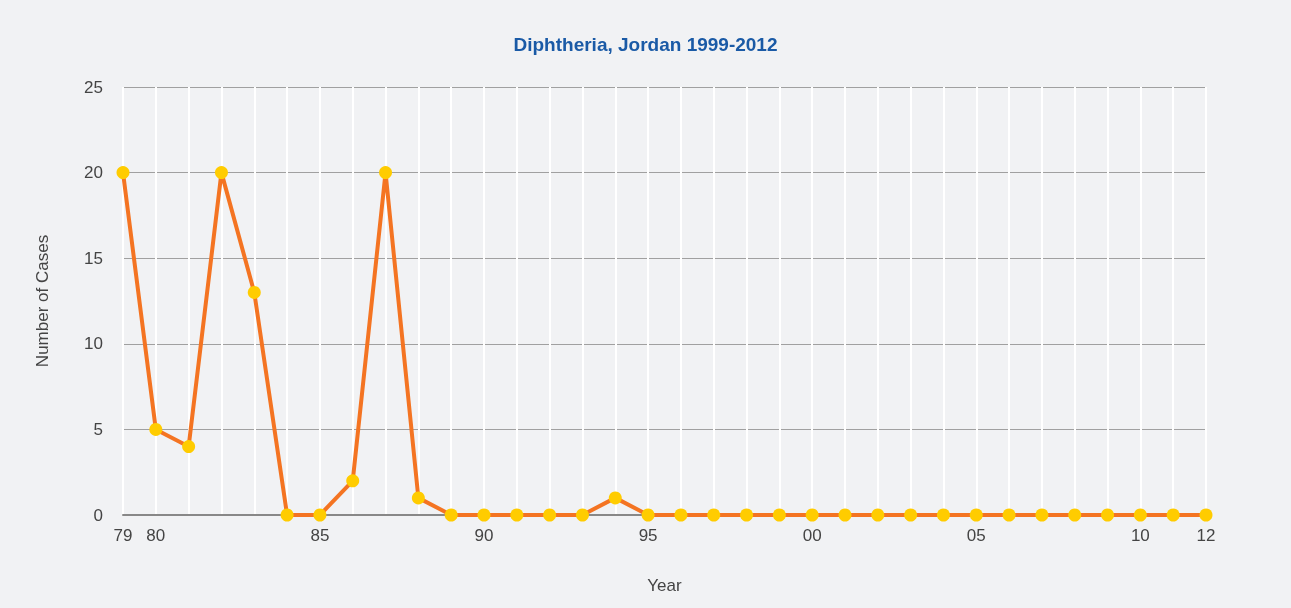  I want to click on y-tick-label: 10, so click(93, 344).